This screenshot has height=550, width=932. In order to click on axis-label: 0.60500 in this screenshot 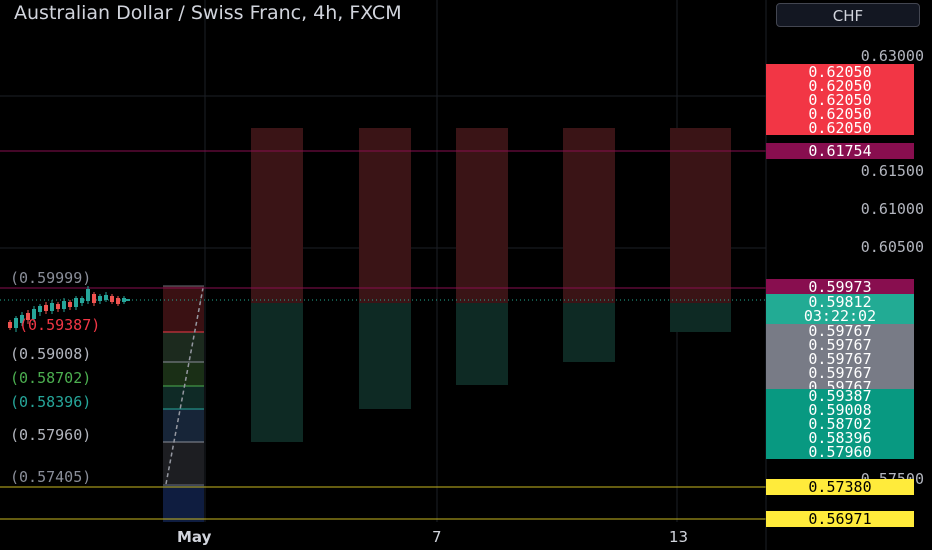, I will do `click(892, 247)`.